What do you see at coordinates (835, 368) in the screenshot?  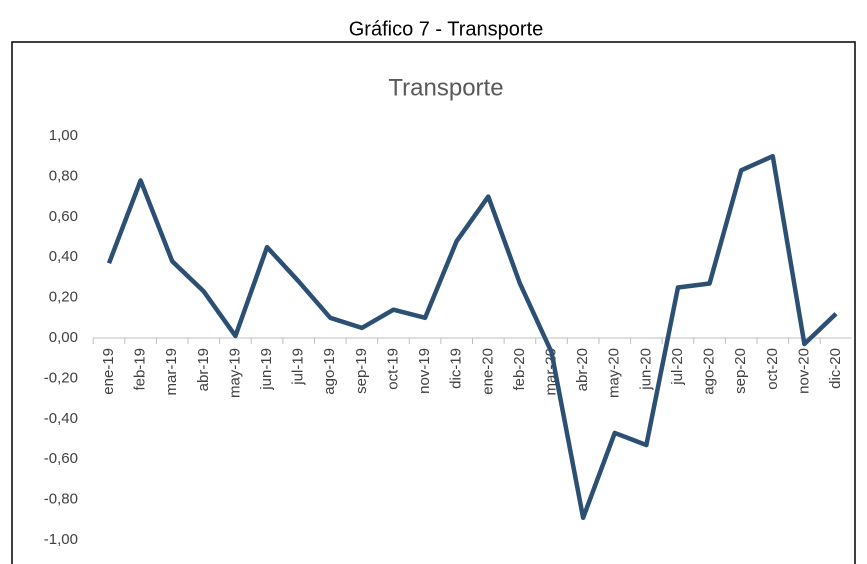 I see `x-tick-label: dic-20` at bounding box center [835, 368].